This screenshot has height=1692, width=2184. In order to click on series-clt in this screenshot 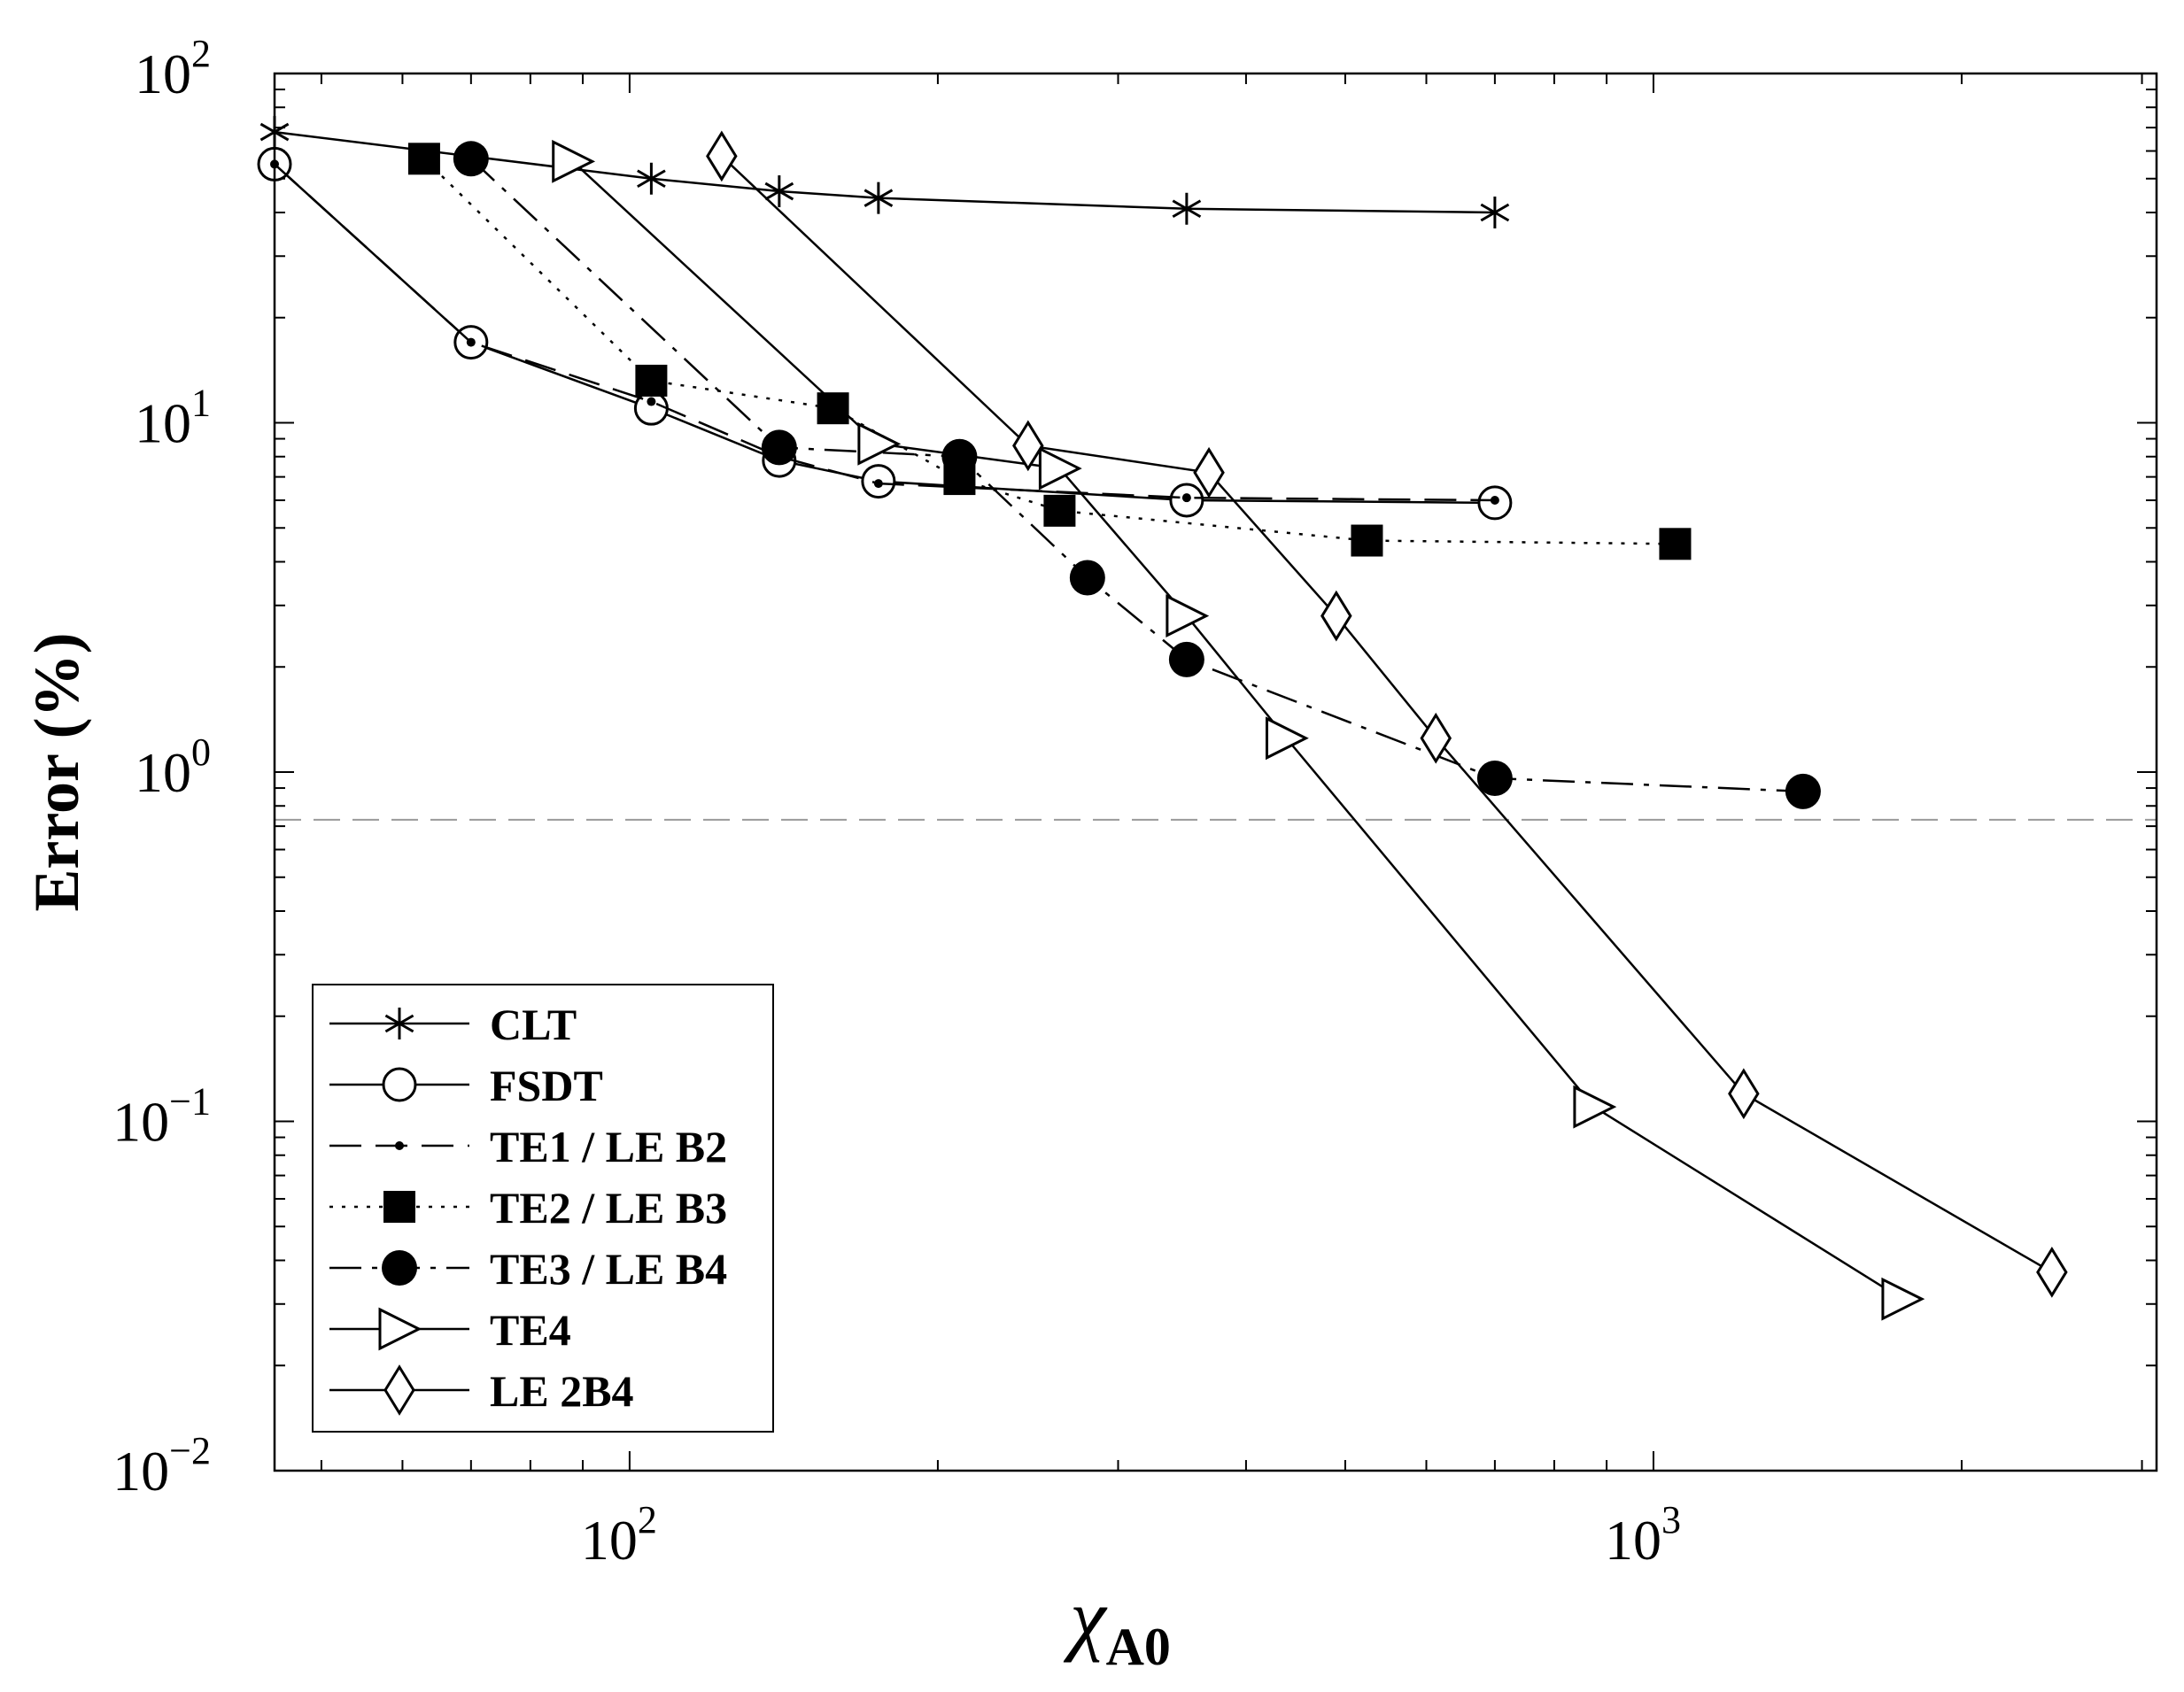, I will do `click(884, 172)`.